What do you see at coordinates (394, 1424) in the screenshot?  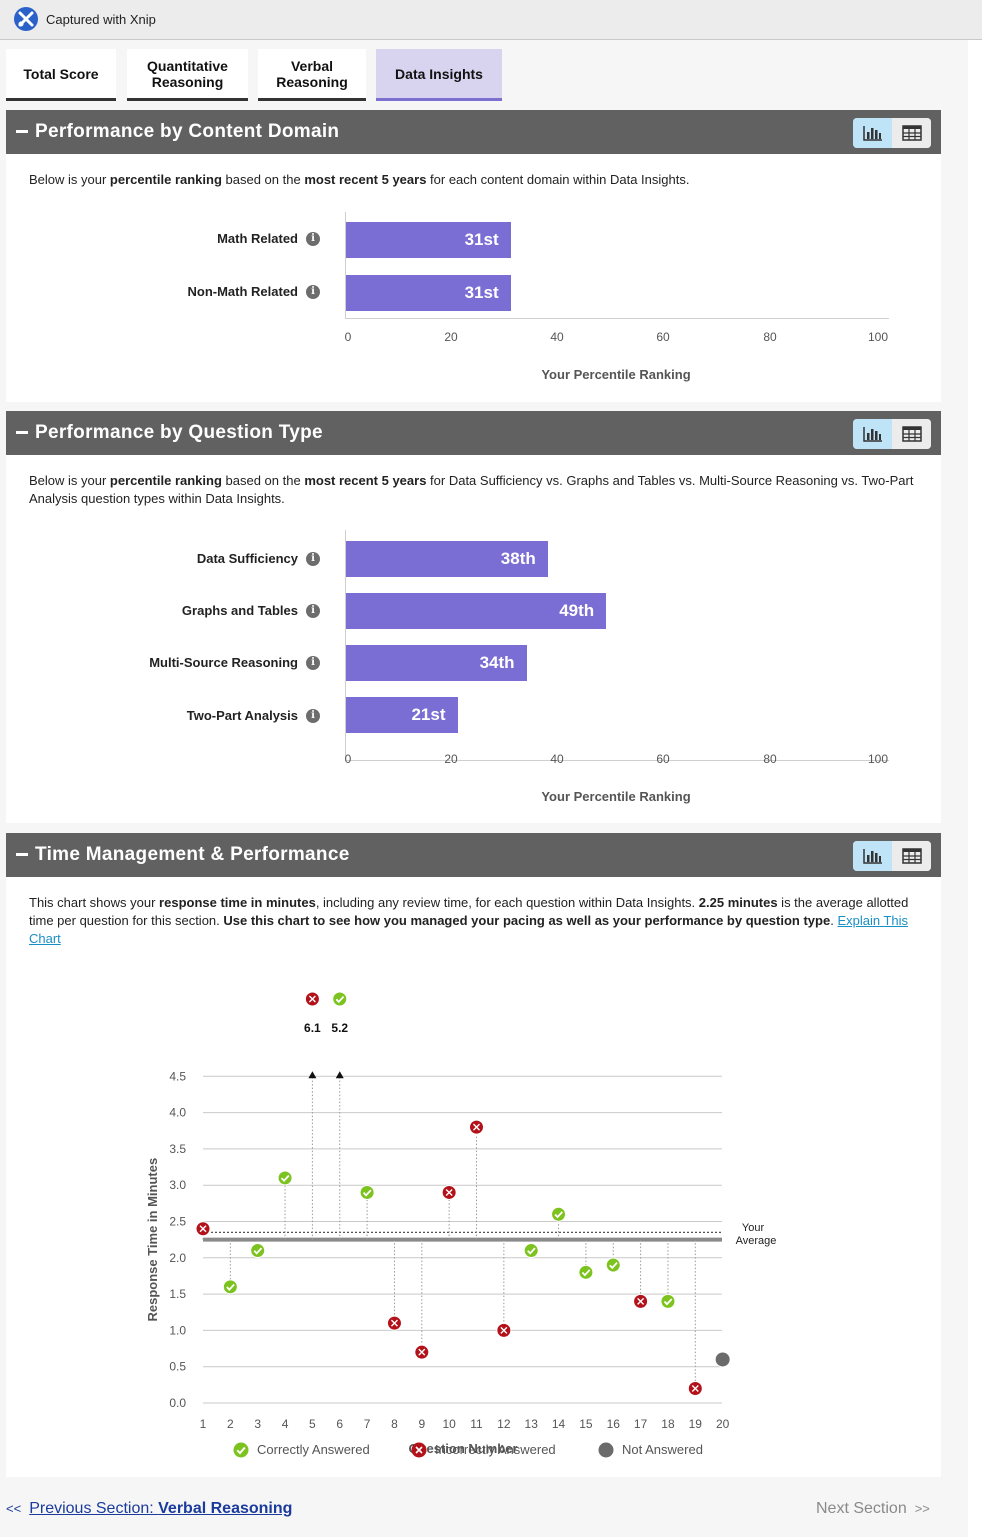 I see `x-tick-label: 8` at bounding box center [394, 1424].